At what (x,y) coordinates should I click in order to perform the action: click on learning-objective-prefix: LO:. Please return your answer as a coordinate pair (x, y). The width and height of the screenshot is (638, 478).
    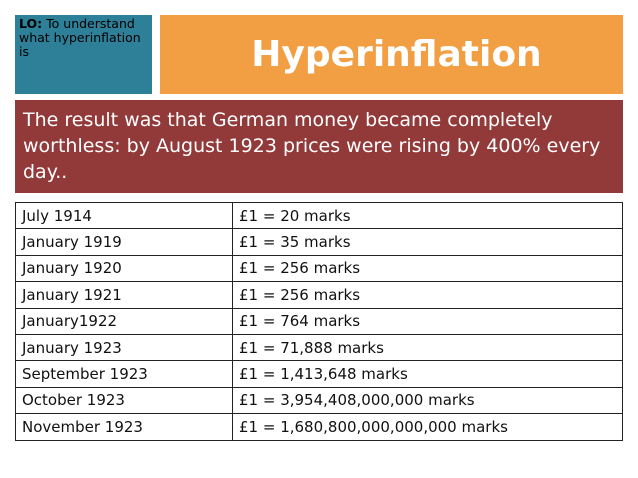
    Looking at the image, I should click on (31, 23).